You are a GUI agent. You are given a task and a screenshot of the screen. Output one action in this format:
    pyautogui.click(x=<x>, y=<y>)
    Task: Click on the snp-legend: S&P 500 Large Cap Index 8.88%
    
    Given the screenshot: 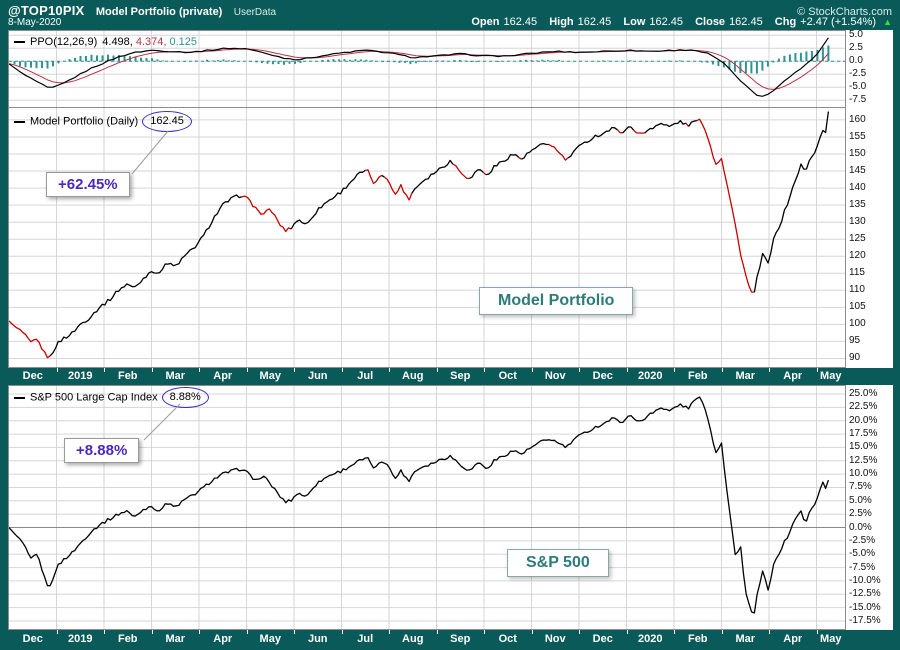 What is the action you would take?
    pyautogui.click(x=111, y=397)
    